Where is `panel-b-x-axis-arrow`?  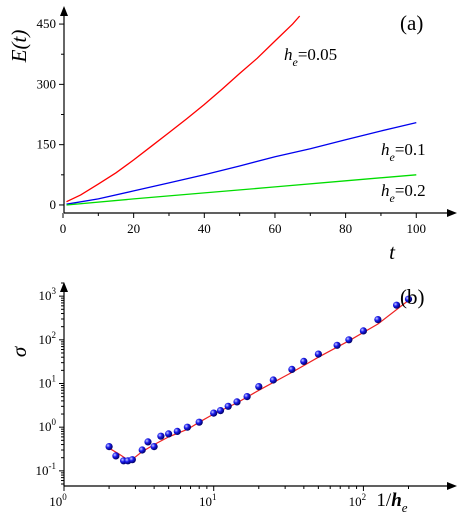 panel-b-x-axis-arrow is located at coordinates (452, 486).